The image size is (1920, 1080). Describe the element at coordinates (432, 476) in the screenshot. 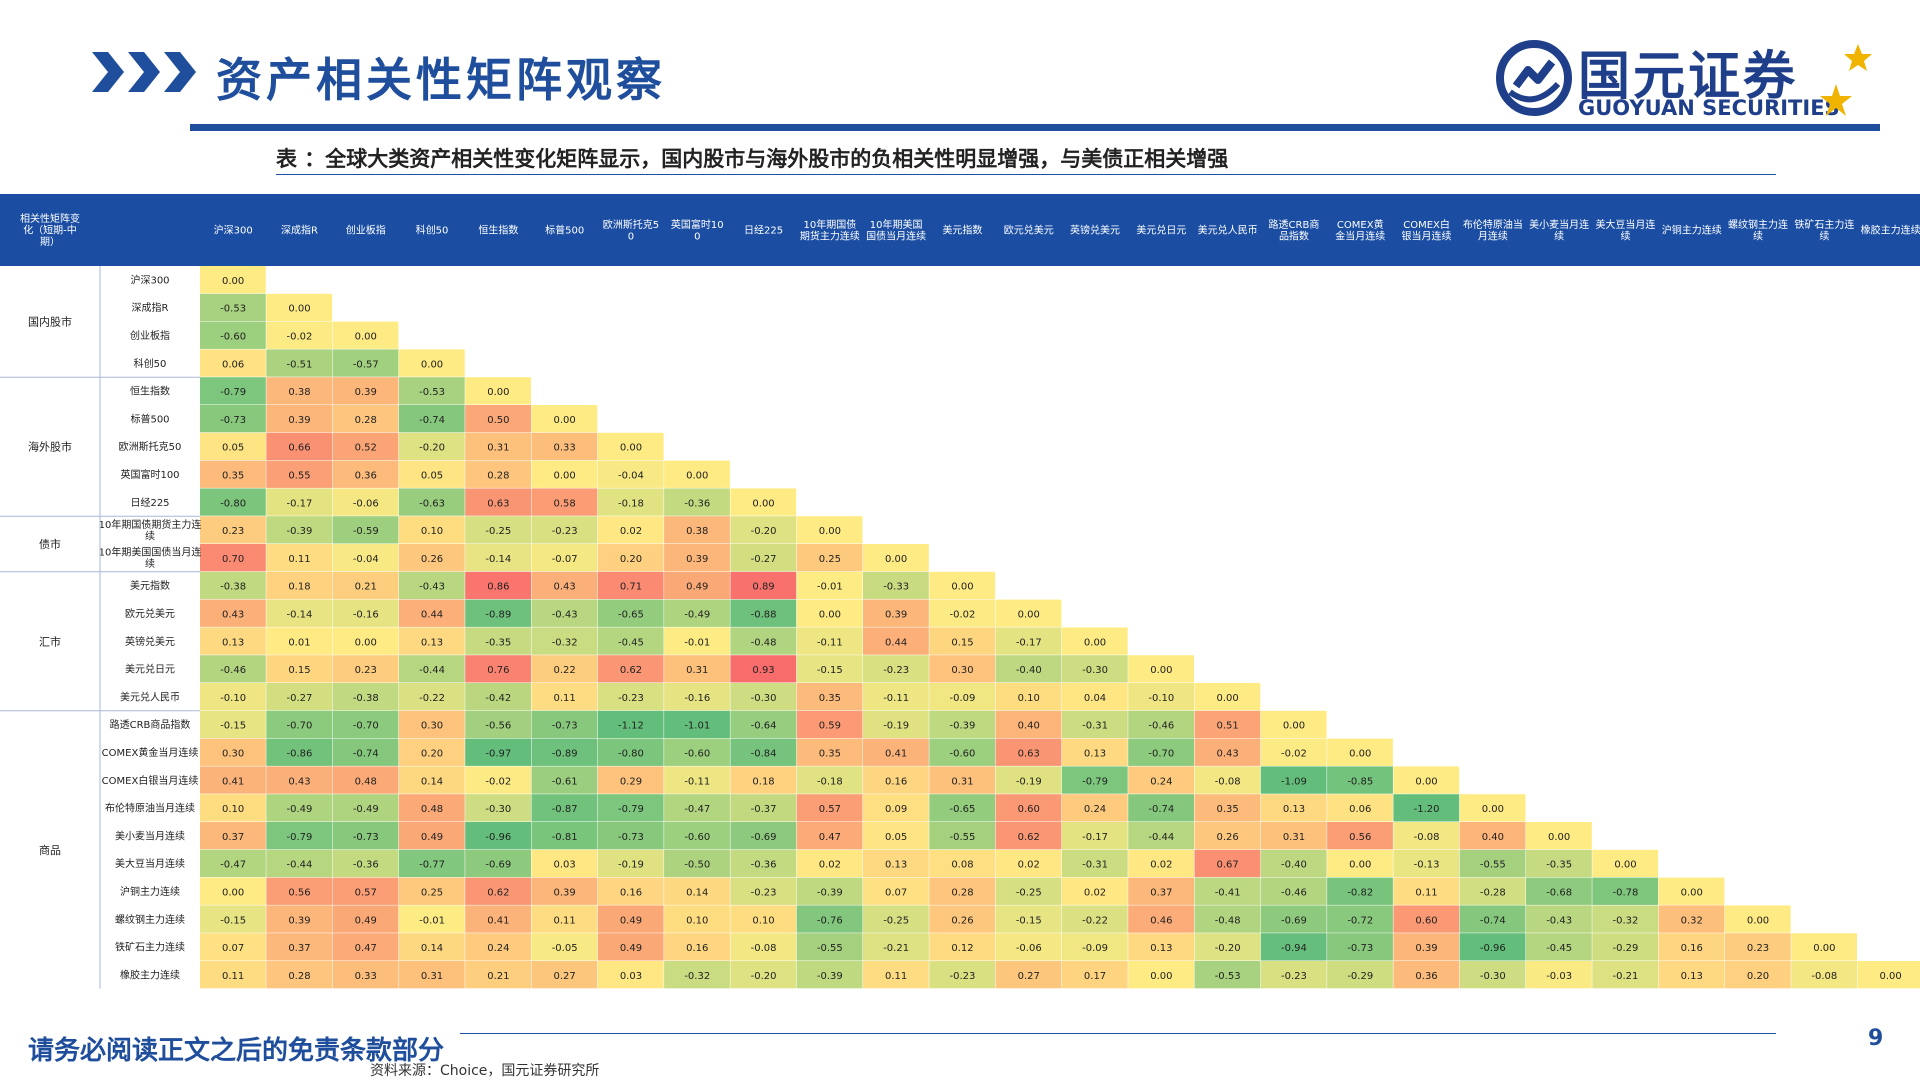

I see `cell-value: 0.05` at that location.